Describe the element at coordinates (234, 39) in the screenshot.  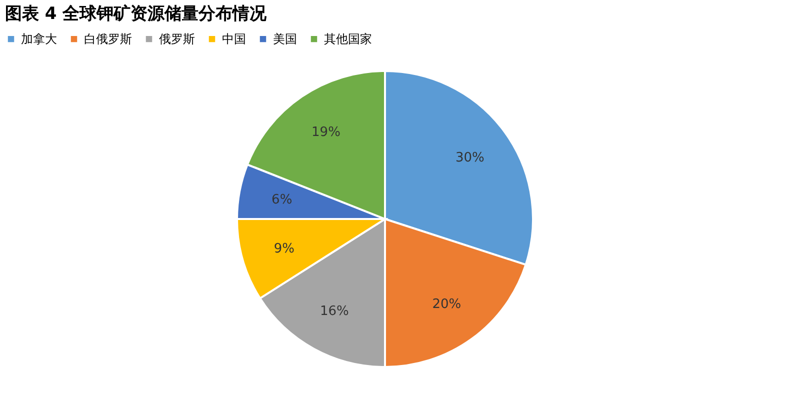
I see `legend-label: 中国` at that location.